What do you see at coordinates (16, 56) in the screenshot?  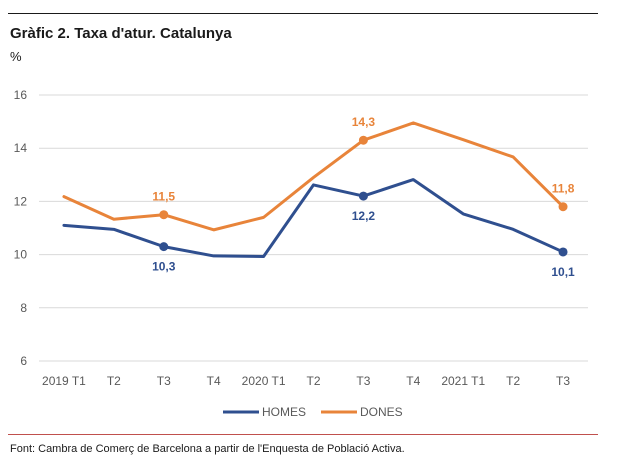 I see `y-axis-unit: %` at bounding box center [16, 56].